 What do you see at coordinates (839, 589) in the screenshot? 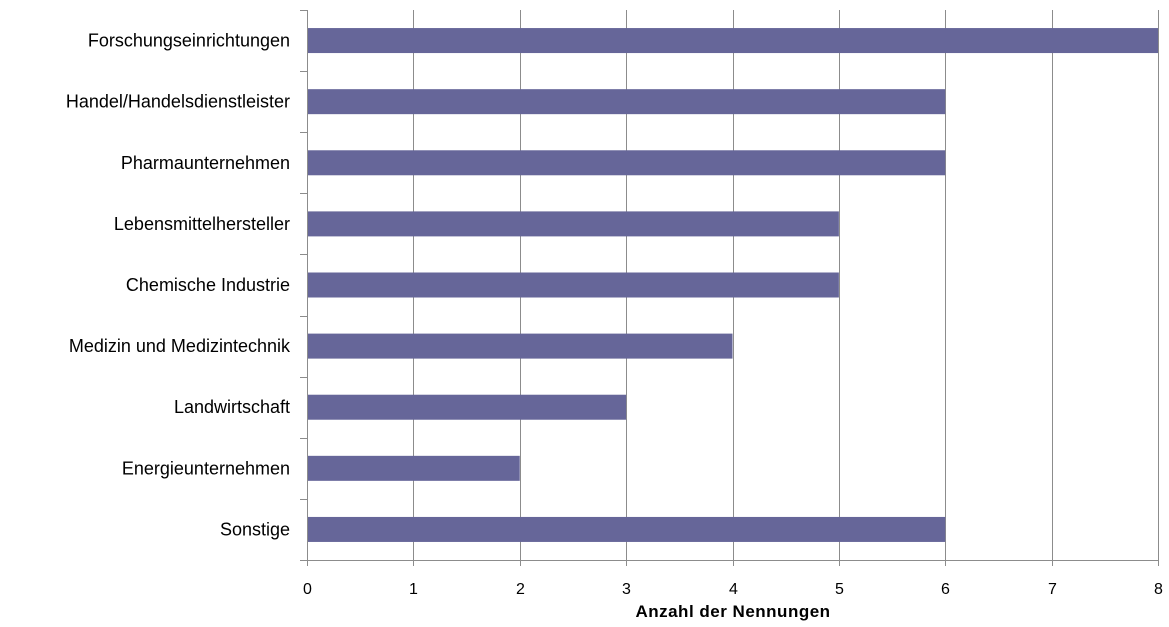
I see `x-tick-label-5: 5` at bounding box center [839, 589].